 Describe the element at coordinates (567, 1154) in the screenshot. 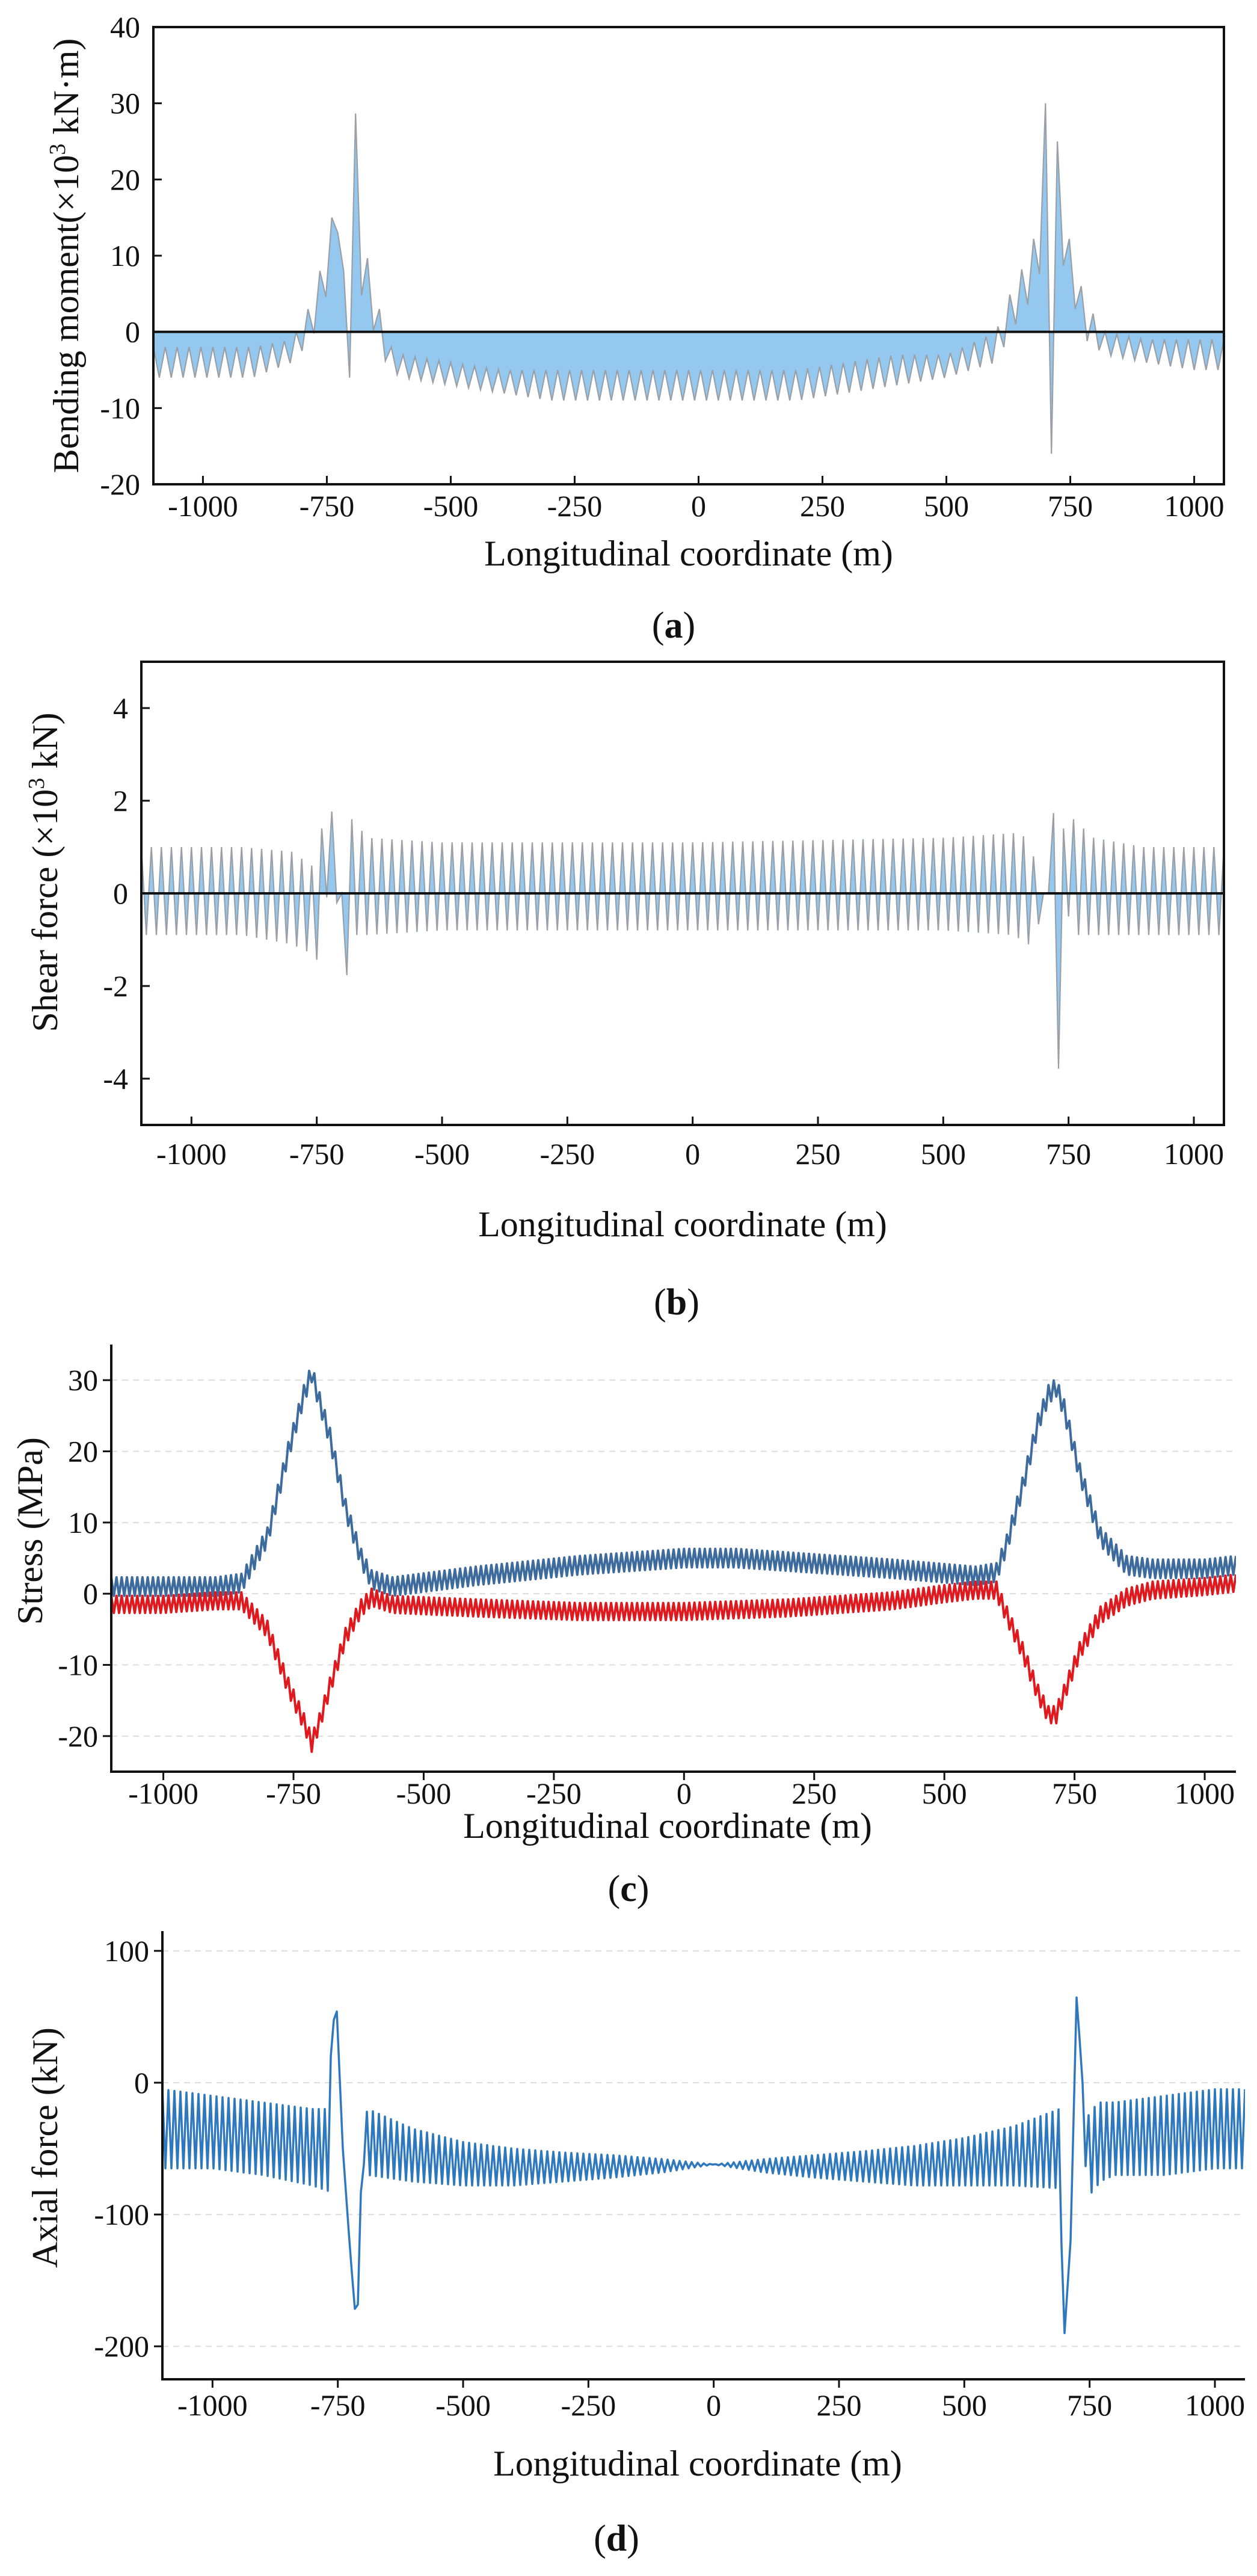

I see `x-tick-label-b-3: -250` at that location.